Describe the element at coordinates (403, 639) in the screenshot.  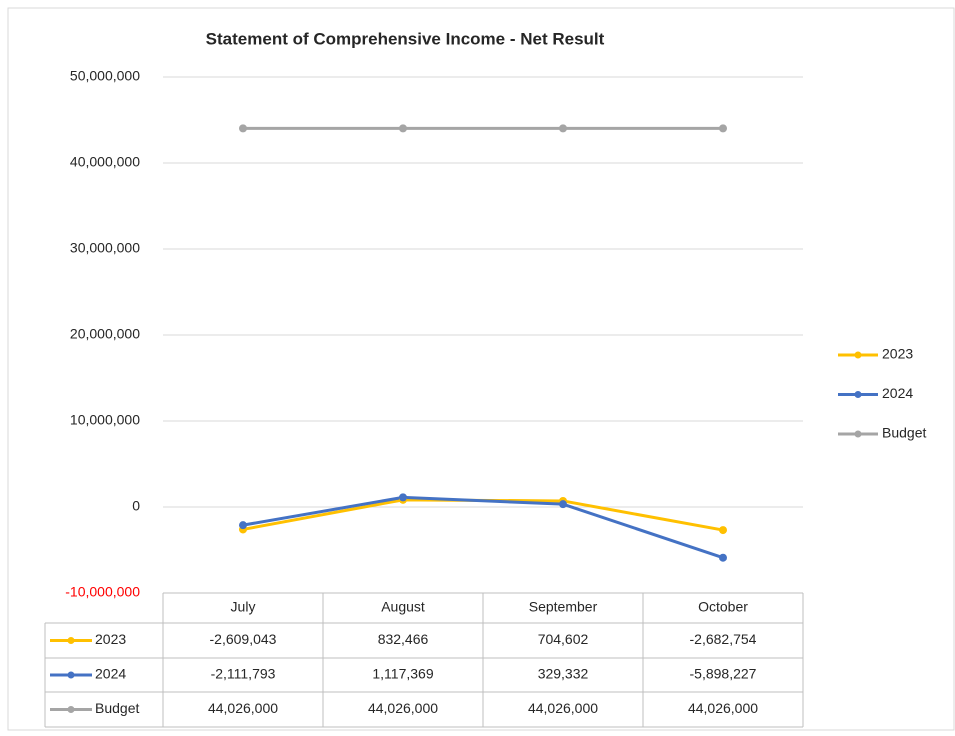
I see `table-value: 832,466` at that location.